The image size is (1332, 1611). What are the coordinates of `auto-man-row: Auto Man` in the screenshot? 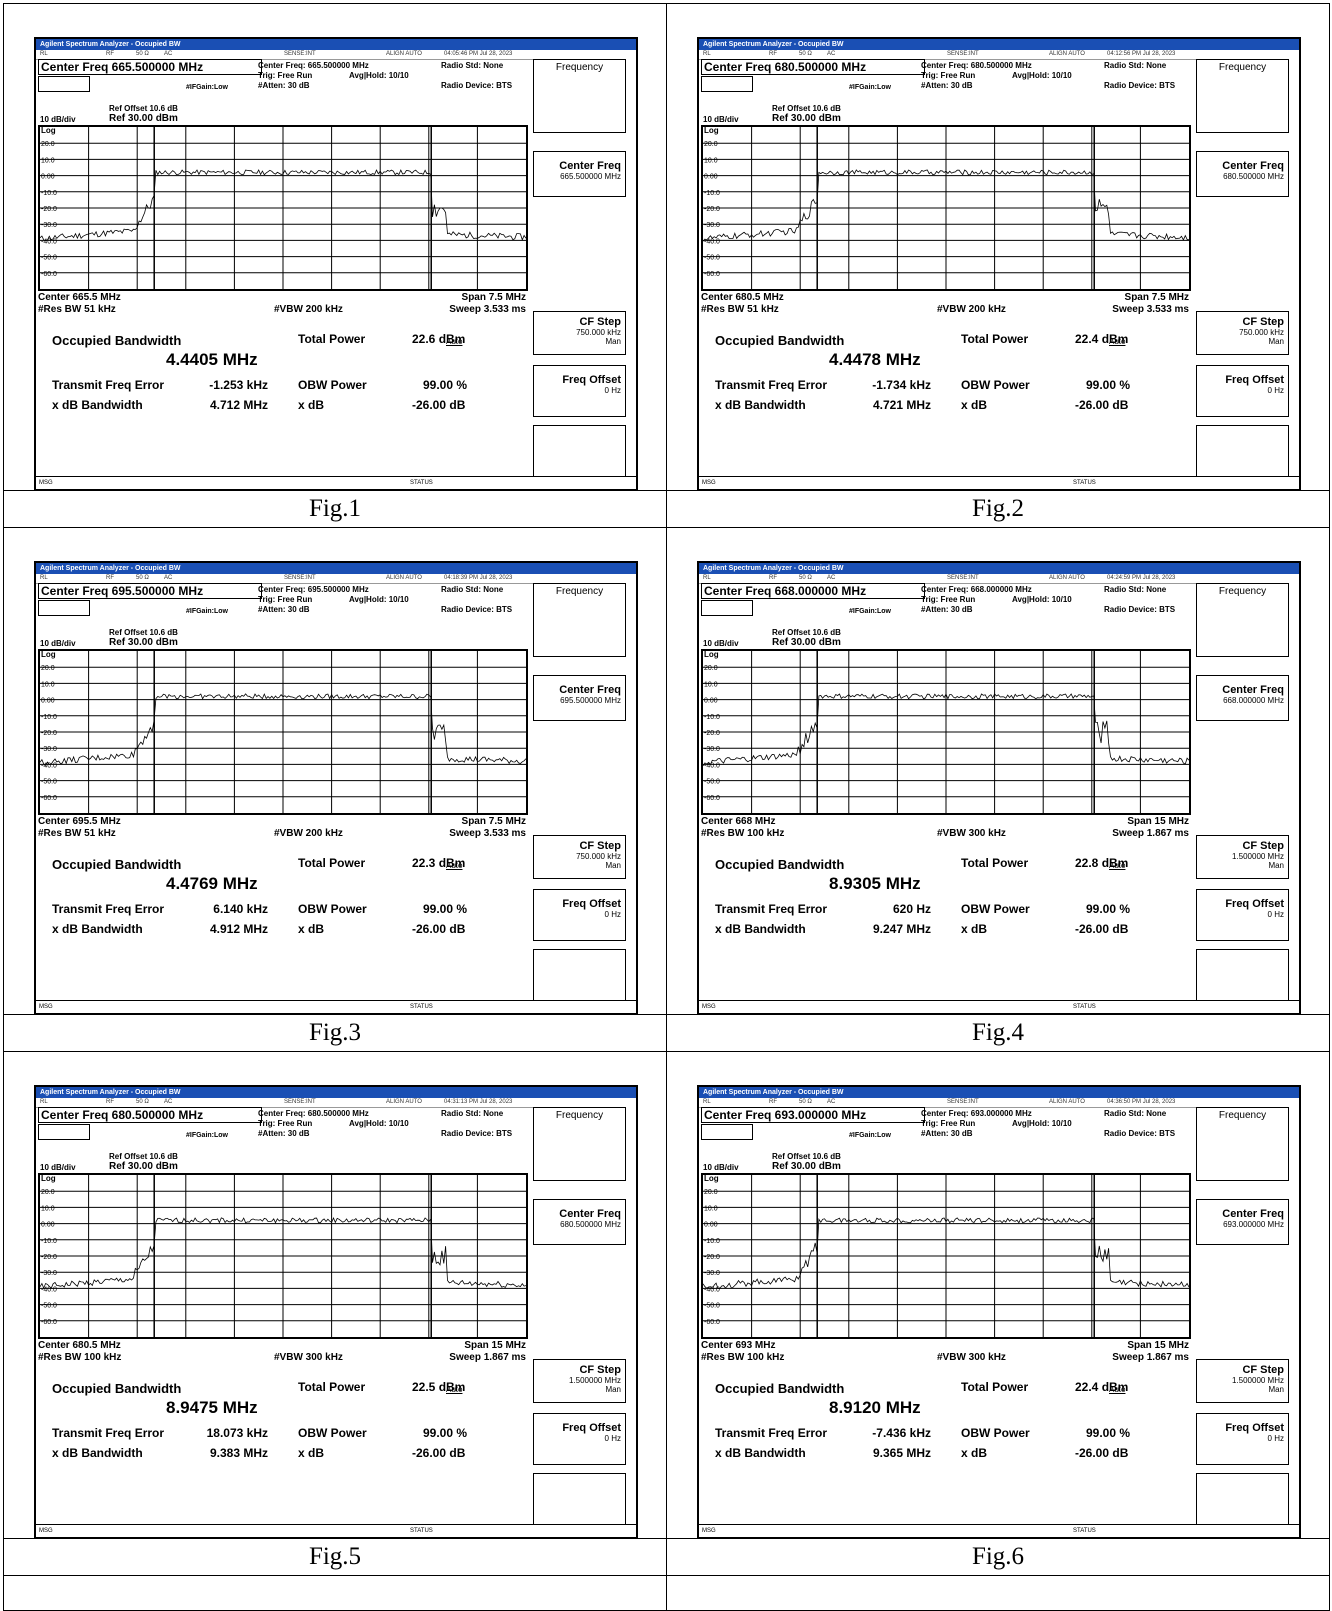 It's located at (1196, 865).